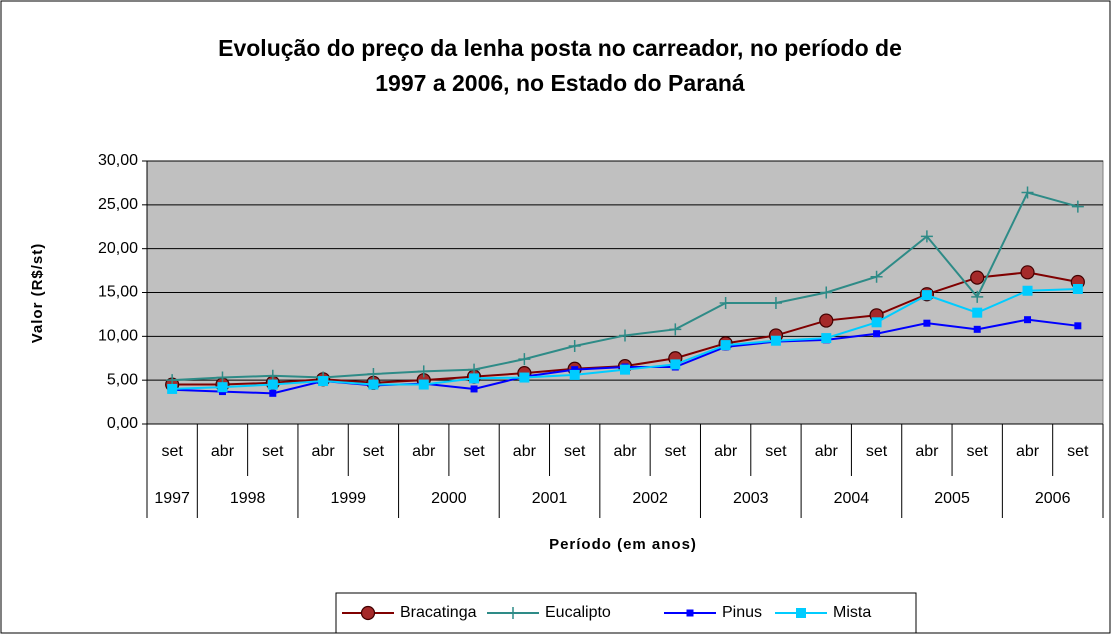 The width and height of the screenshot is (1112, 635). Describe the element at coordinates (118, 336) in the screenshot. I see `y-tick-label: 10,00` at that location.